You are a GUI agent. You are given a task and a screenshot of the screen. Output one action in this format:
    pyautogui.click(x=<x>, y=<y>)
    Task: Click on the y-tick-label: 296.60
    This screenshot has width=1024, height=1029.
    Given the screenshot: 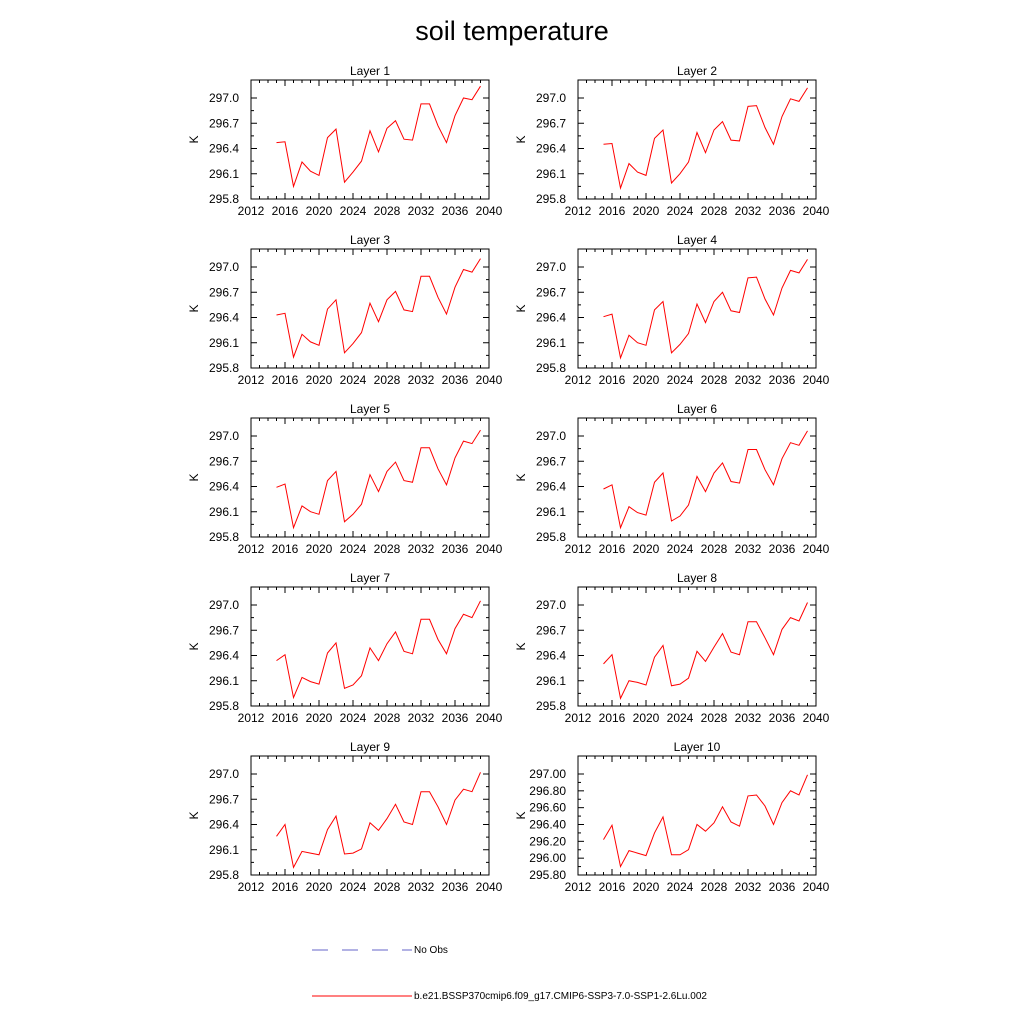 What is the action you would take?
    pyautogui.click(x=547, y=808)
    